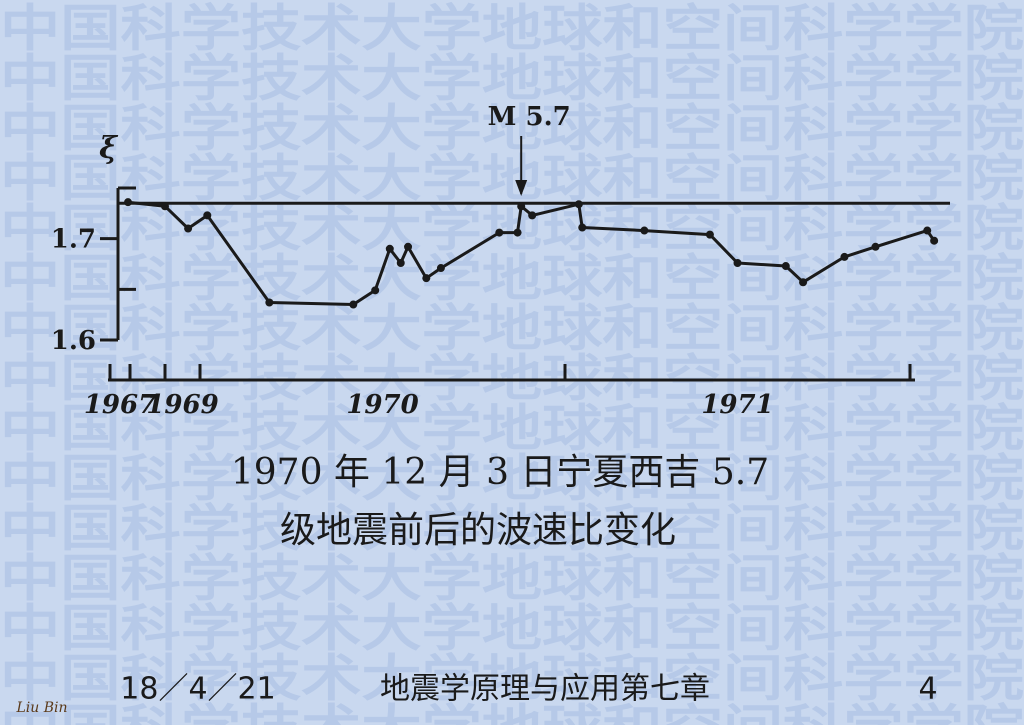  What do you see at coordinates (197, 689) in the screenshot?
I see `footer-date: 18／4／21` at bounding box center [197, 689].